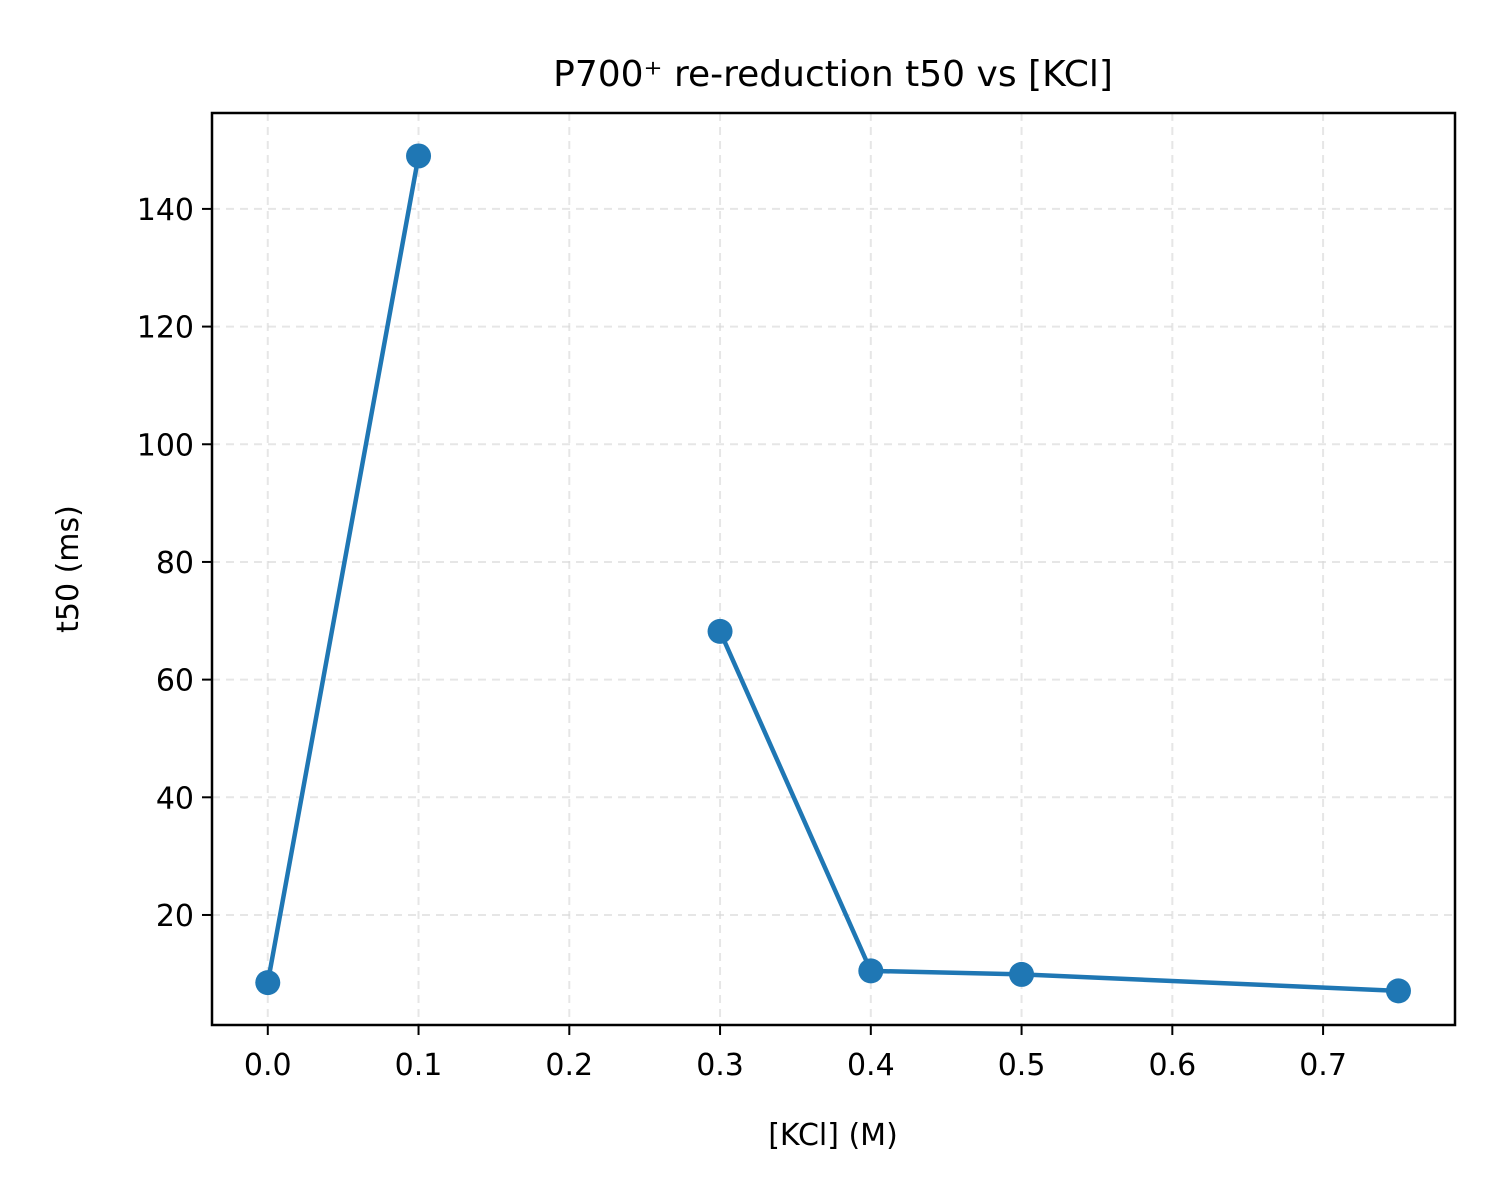 The image size is (1500, 1200). I want to click on x-axis-label: [KCl] (M), so click(833, 1135).